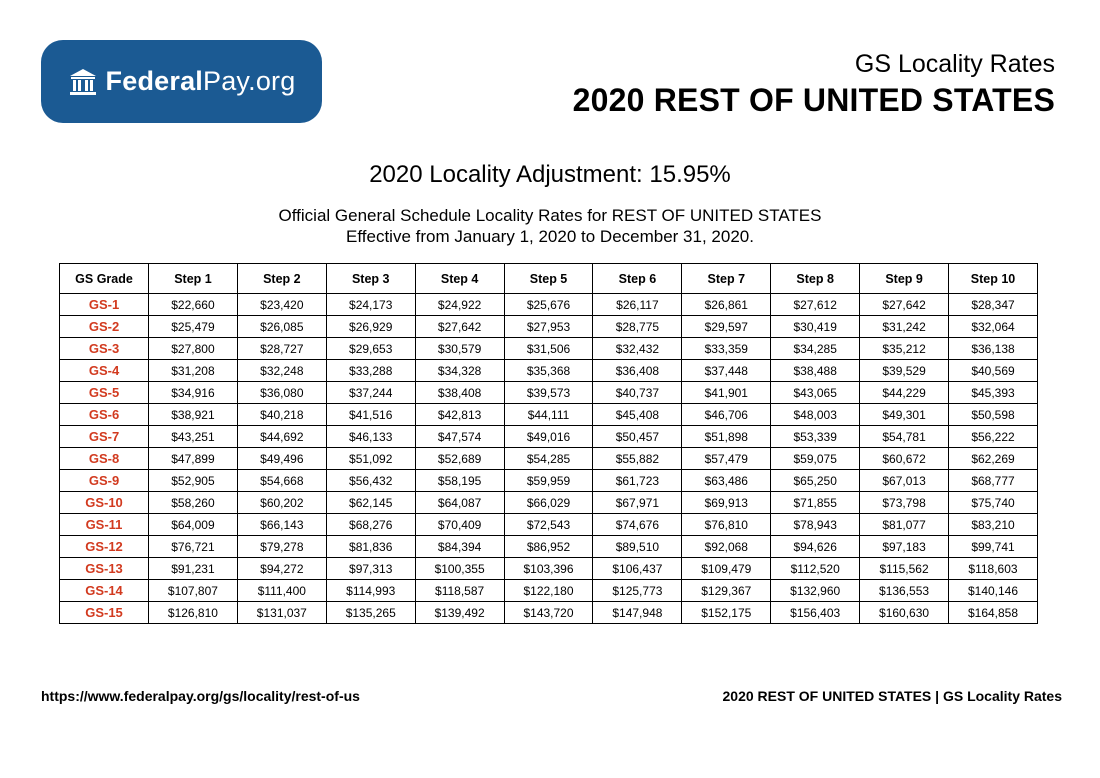 The height and width of the screenshot is (778, 1100). What do you see at coordinates (548, 612) in the screenshot?
I see `rate-cell: $143,720` at bounding box center [548, 612].